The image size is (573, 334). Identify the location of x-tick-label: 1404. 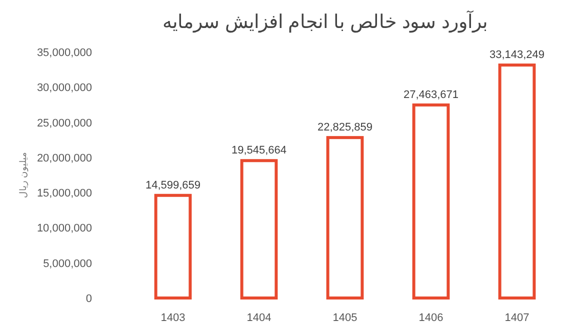
(259, 318).